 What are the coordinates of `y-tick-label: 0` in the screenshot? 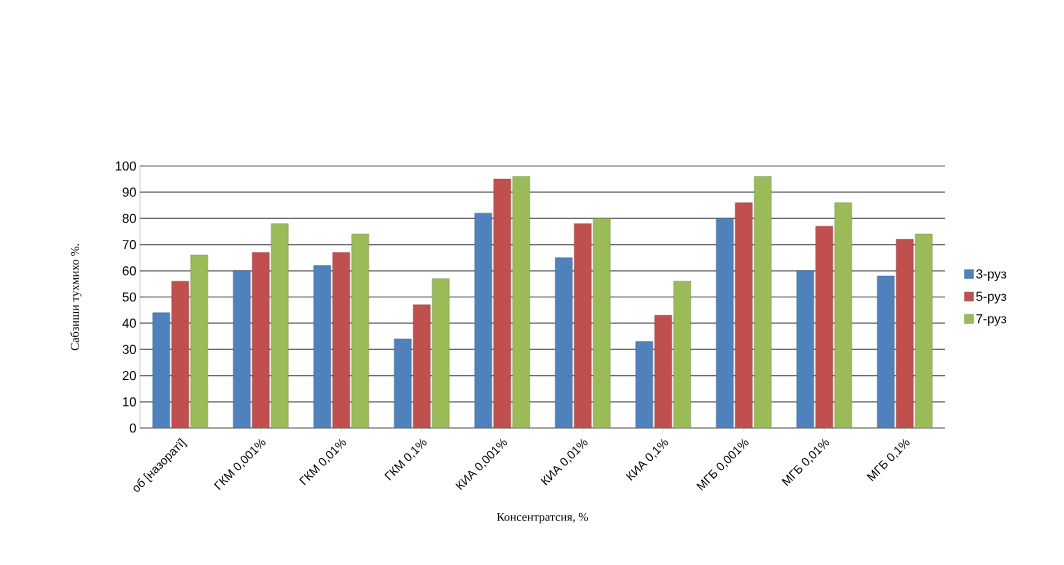 It's located at (132, 428).